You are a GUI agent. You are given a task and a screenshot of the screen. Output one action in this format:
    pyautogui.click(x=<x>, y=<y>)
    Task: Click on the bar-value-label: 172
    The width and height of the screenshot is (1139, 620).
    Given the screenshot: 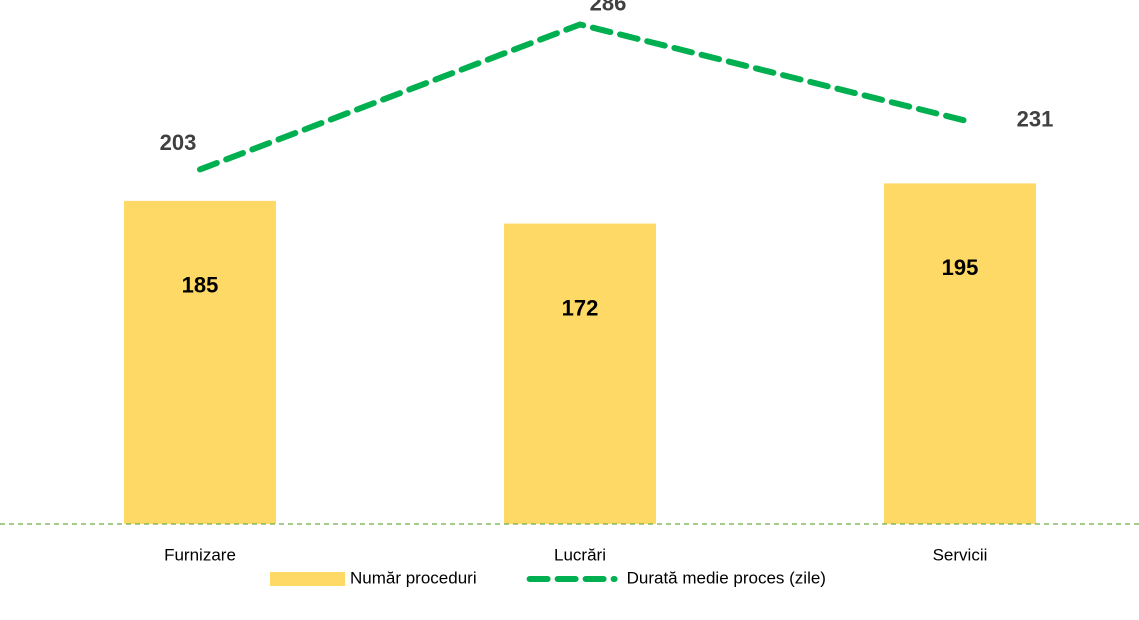 What is the action you would take?
    pyautogui.click(x=580, y=307)
    